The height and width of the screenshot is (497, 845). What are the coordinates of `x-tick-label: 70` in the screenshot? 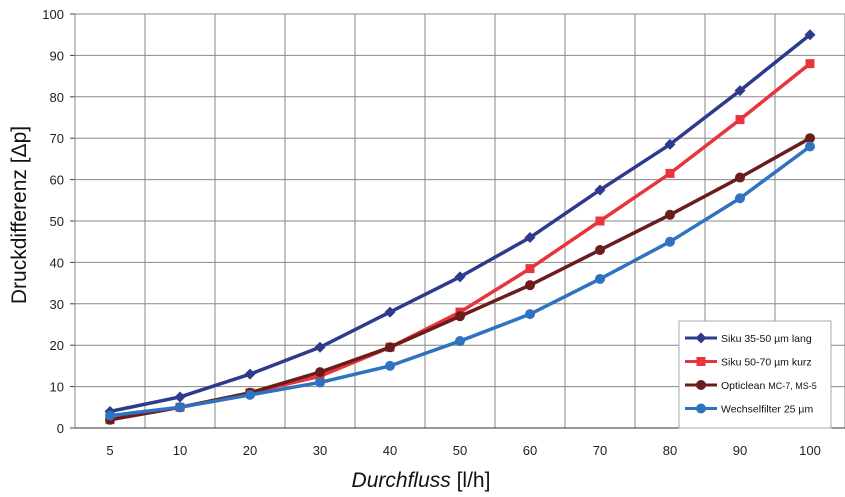 It's located at (600, 450).